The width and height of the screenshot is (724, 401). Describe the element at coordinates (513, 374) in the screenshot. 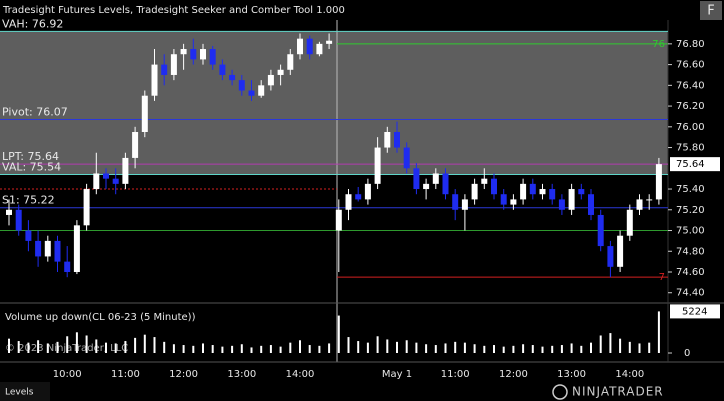

I see `x-tick-label: 12:00` at that location.